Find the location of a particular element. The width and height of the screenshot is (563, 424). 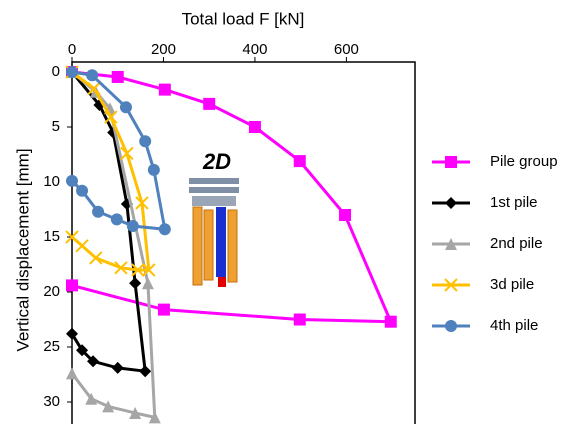

x-tick-label: 600 is located at coordinates (346, 49).